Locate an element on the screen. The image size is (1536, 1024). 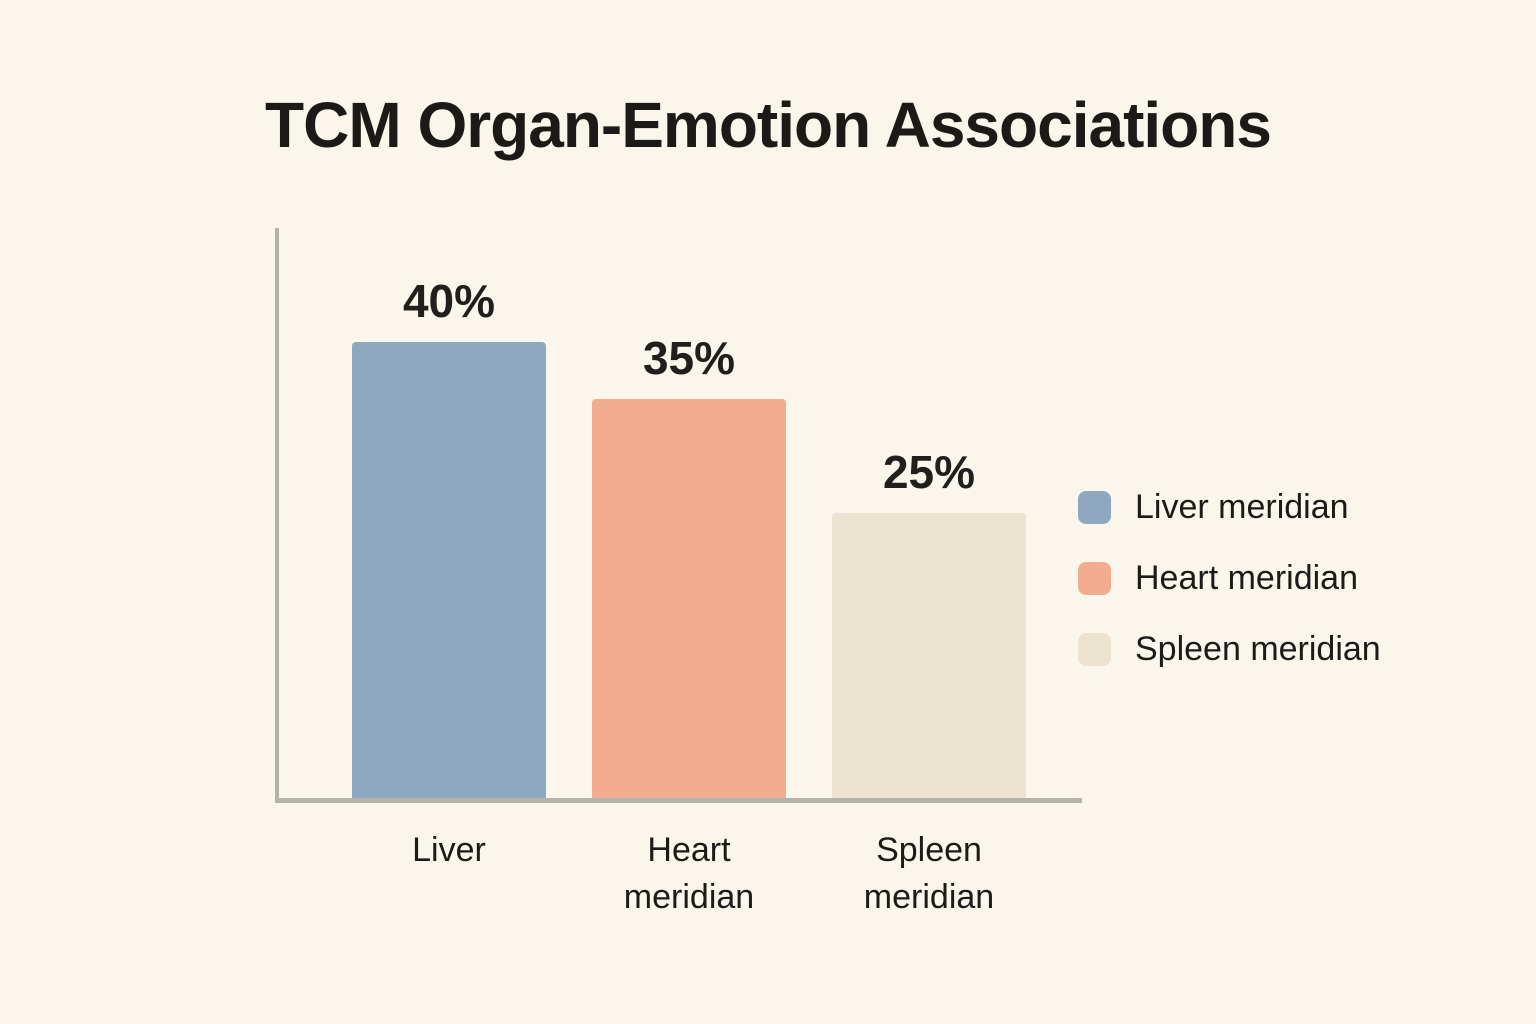
legend-item: Liver meridian is located at coordinates (1229, 507).